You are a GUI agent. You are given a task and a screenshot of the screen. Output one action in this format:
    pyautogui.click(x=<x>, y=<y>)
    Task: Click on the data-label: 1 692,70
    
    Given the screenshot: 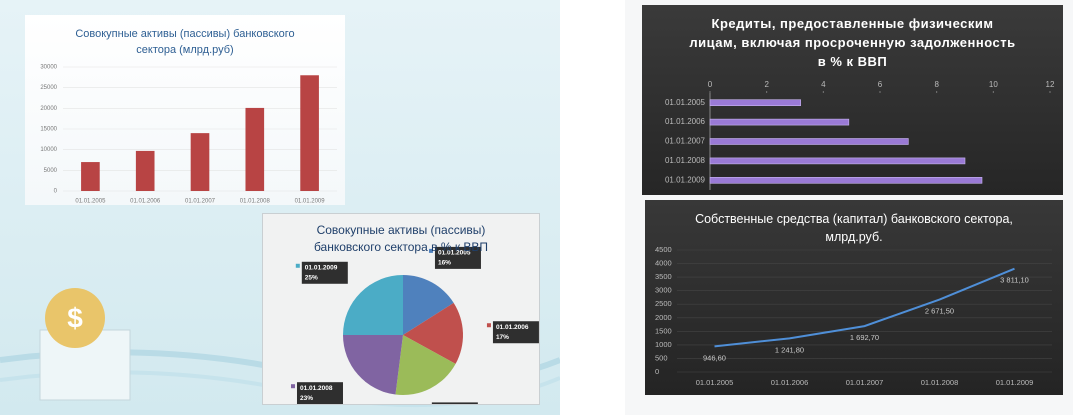 What is the action you would take?
    pyautogui.click(x=864, y=337)
    